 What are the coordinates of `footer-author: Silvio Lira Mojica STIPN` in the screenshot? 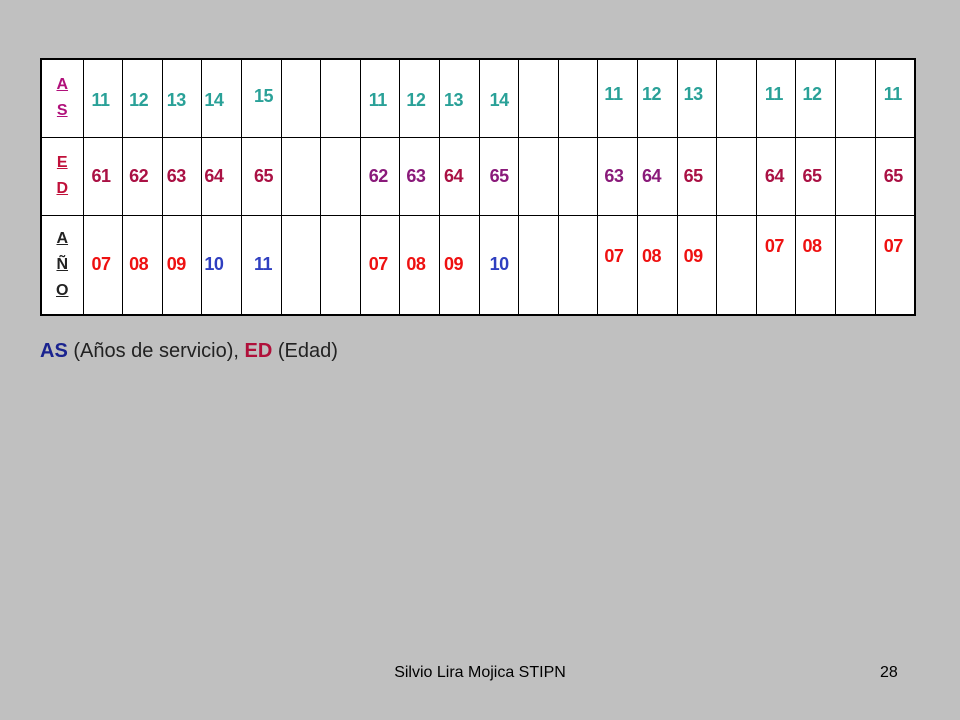 It's located at (480, 672).